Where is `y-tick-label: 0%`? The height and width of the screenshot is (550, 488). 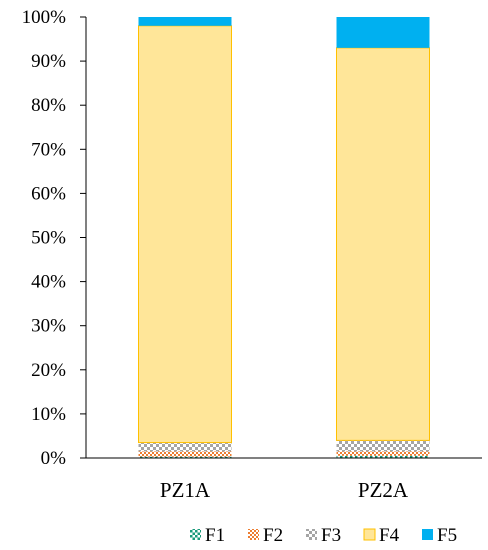
y-tick-label: 0% is located at coordinates (54, 458).